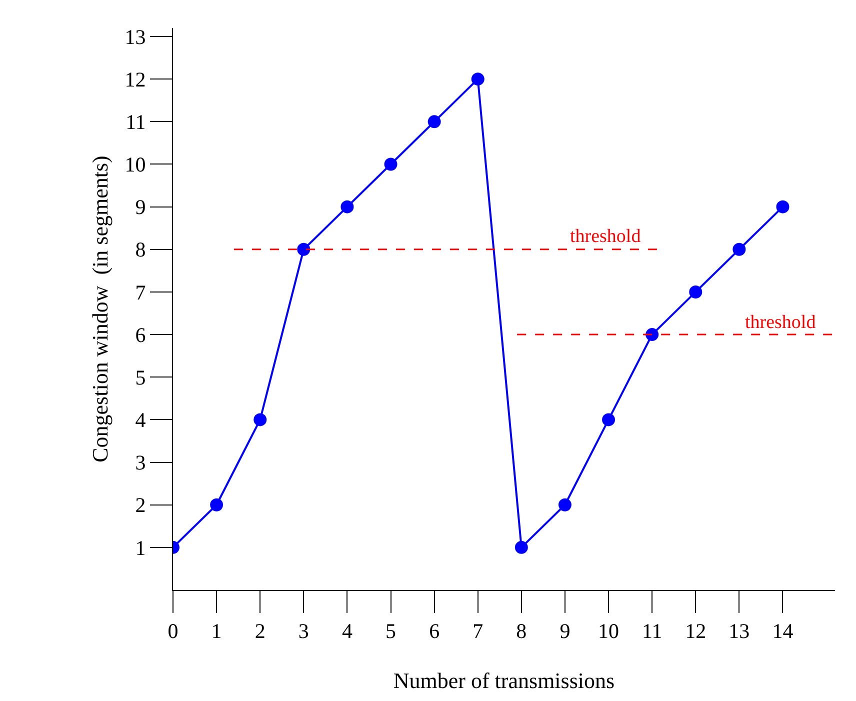 The width and height of the screenshot is (856, 701). Describe the element at coordinates (135, 79) in the screenshot. I see `y-tick-label: 12` at that location.